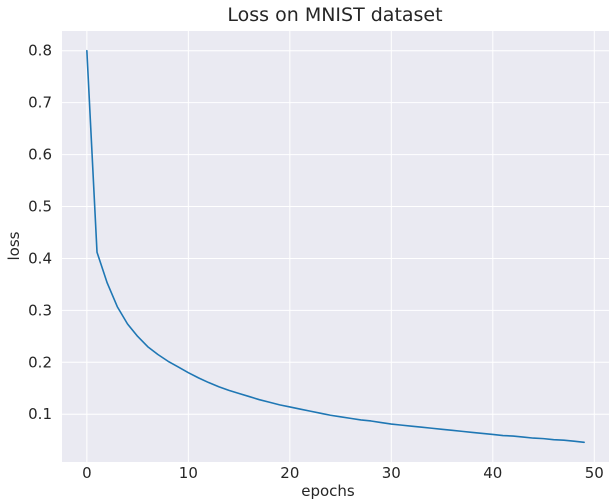 Image resolution: width=614 pixels, height=504 pixels. What do you see at coordinates (40, 414) in the screenshot?
I see `y-tick-label: 0.1` at bounding box center [40, 414].